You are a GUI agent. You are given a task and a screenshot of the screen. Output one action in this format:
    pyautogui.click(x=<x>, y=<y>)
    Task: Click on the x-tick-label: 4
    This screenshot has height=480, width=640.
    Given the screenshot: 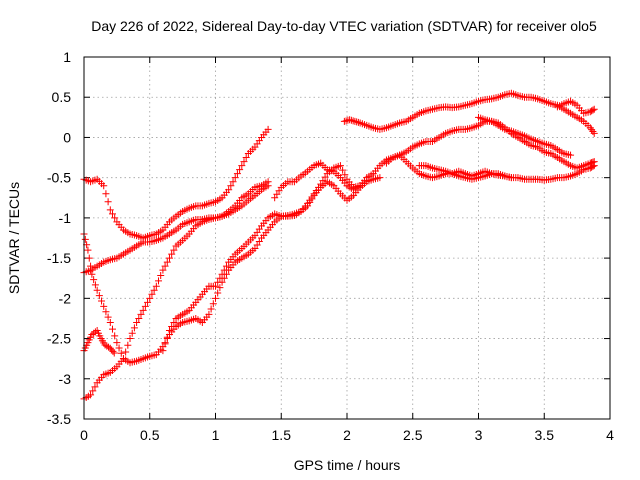 What is the action you would take?
    pyautogui.click(x=610, y=435)
    